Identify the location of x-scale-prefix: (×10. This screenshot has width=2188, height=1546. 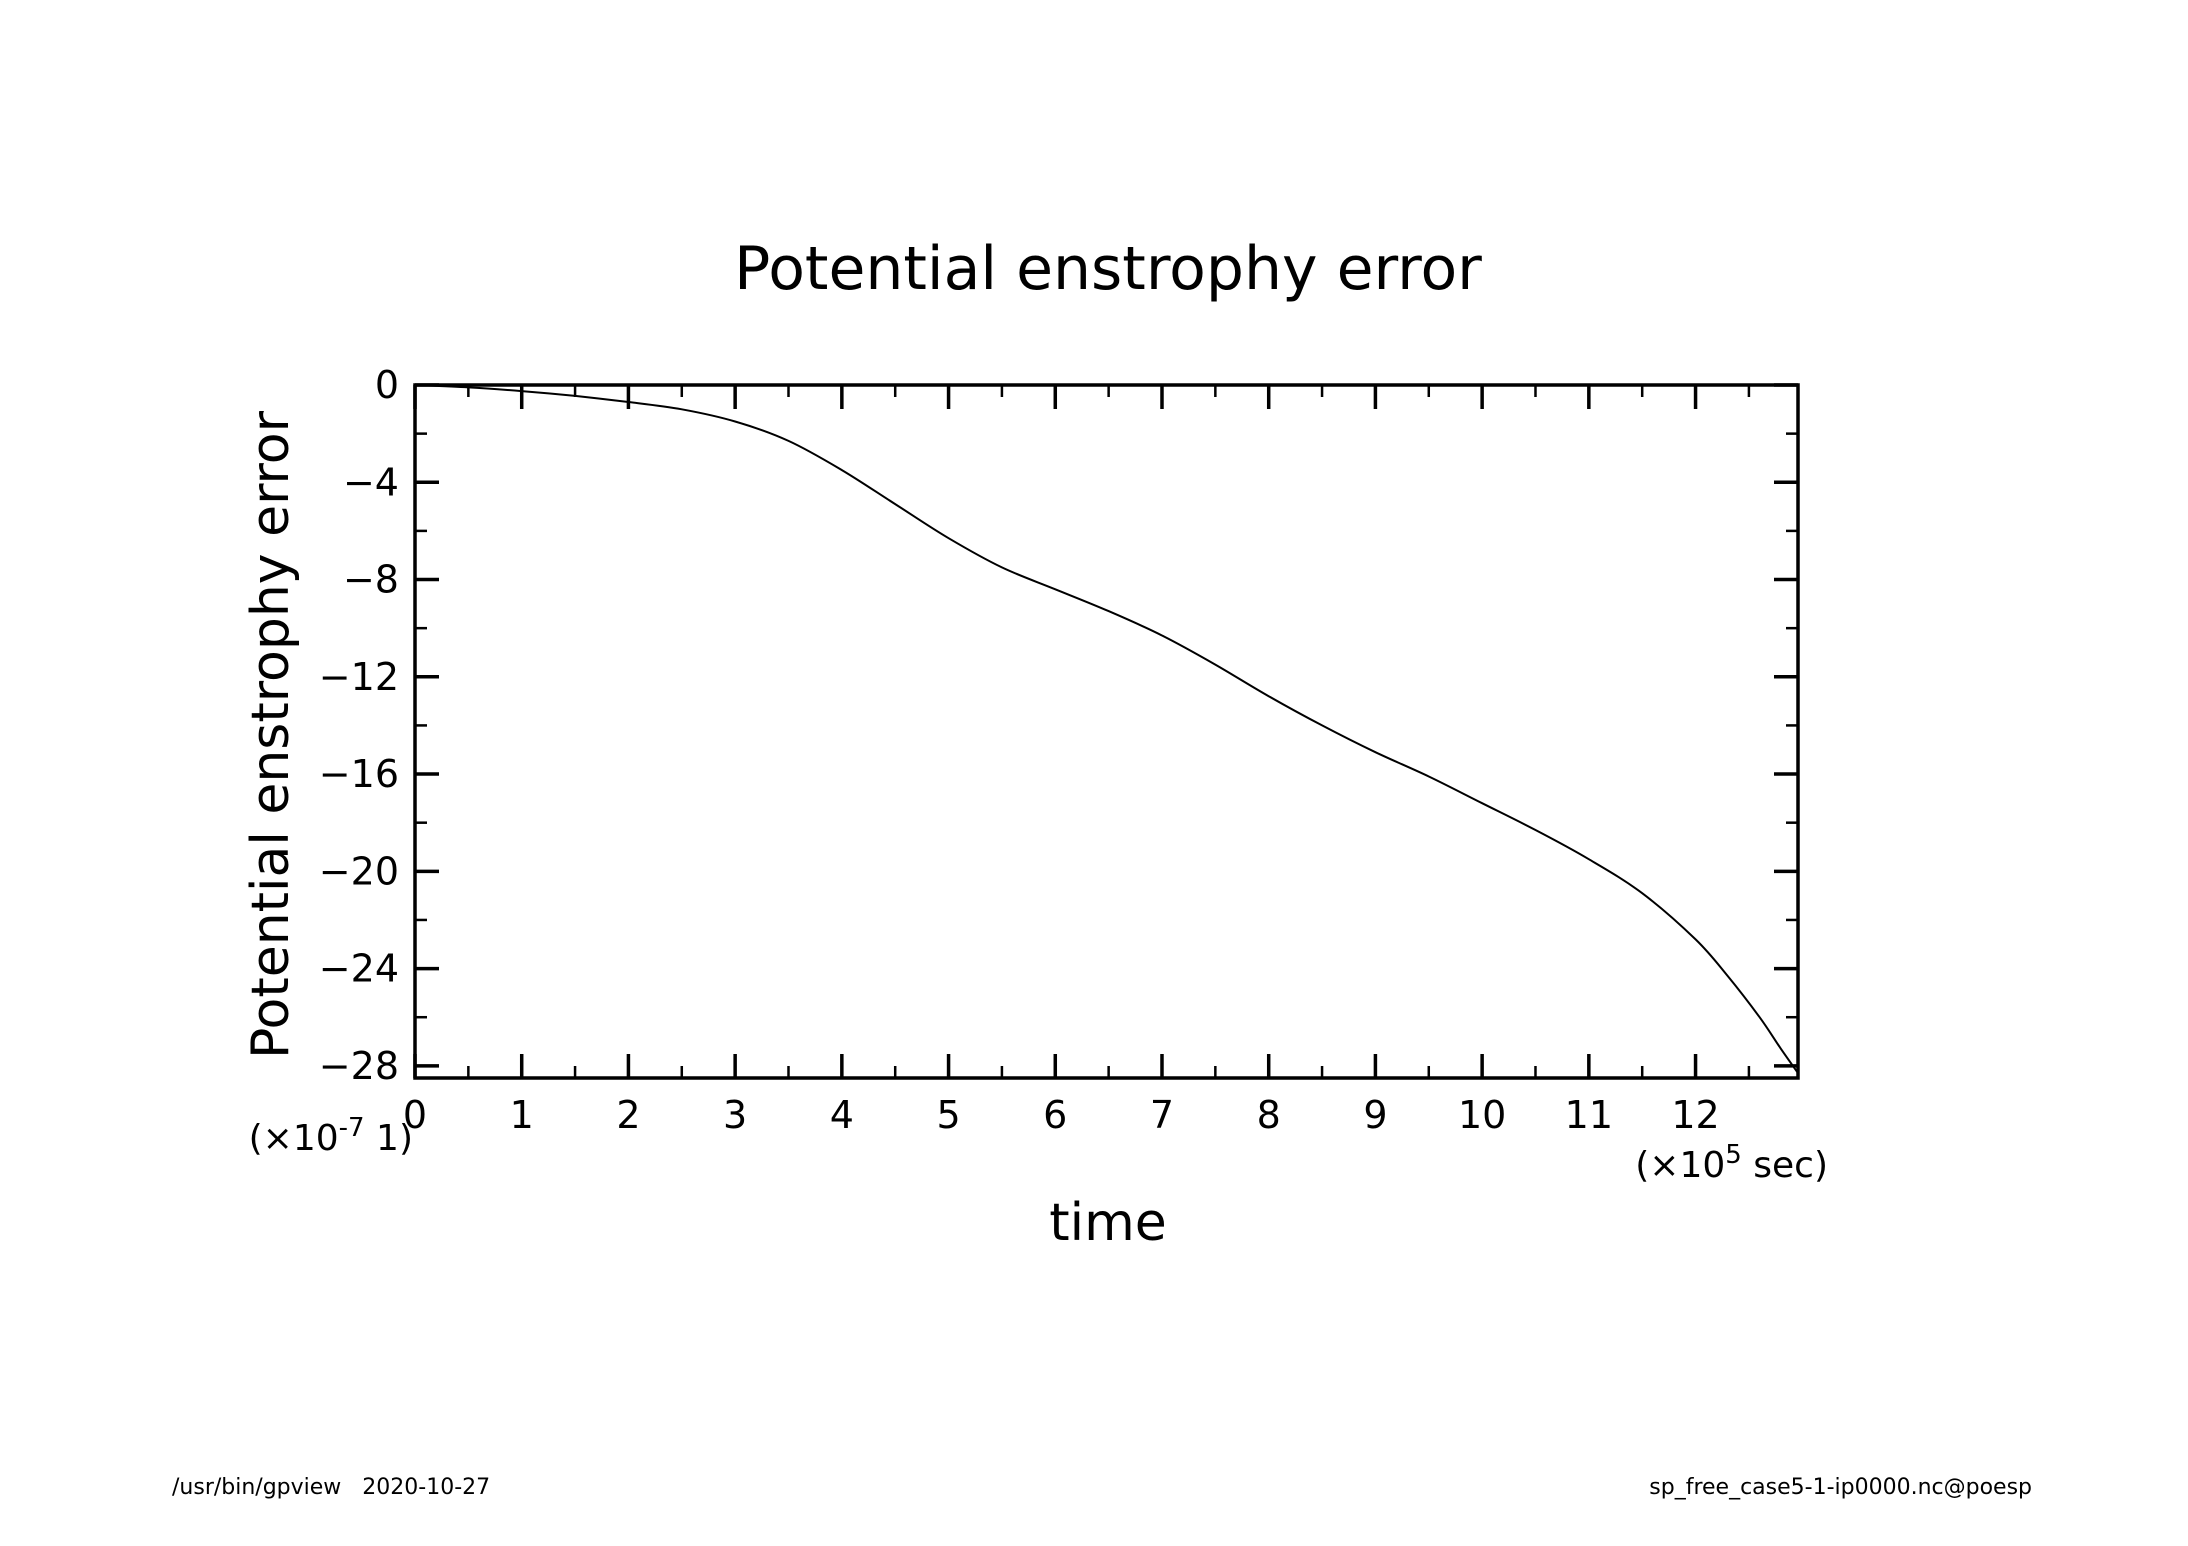
(1680, 1165).